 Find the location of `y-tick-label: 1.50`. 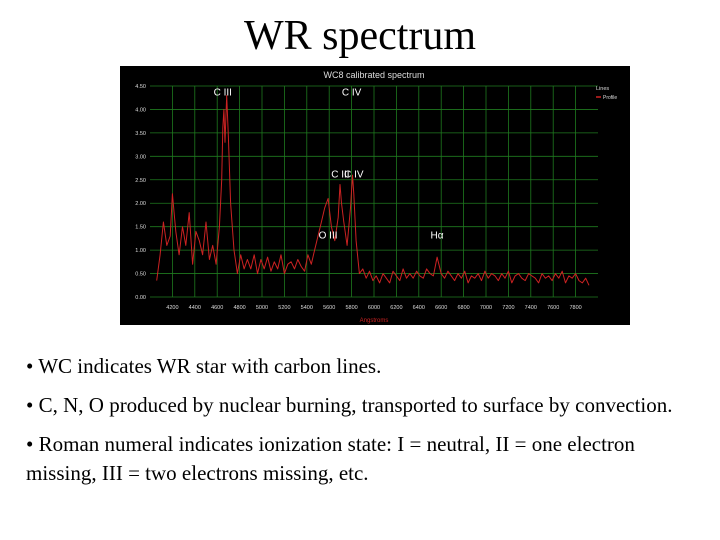

y-tick-label: 1.50 is located at coordinates (140, 228).